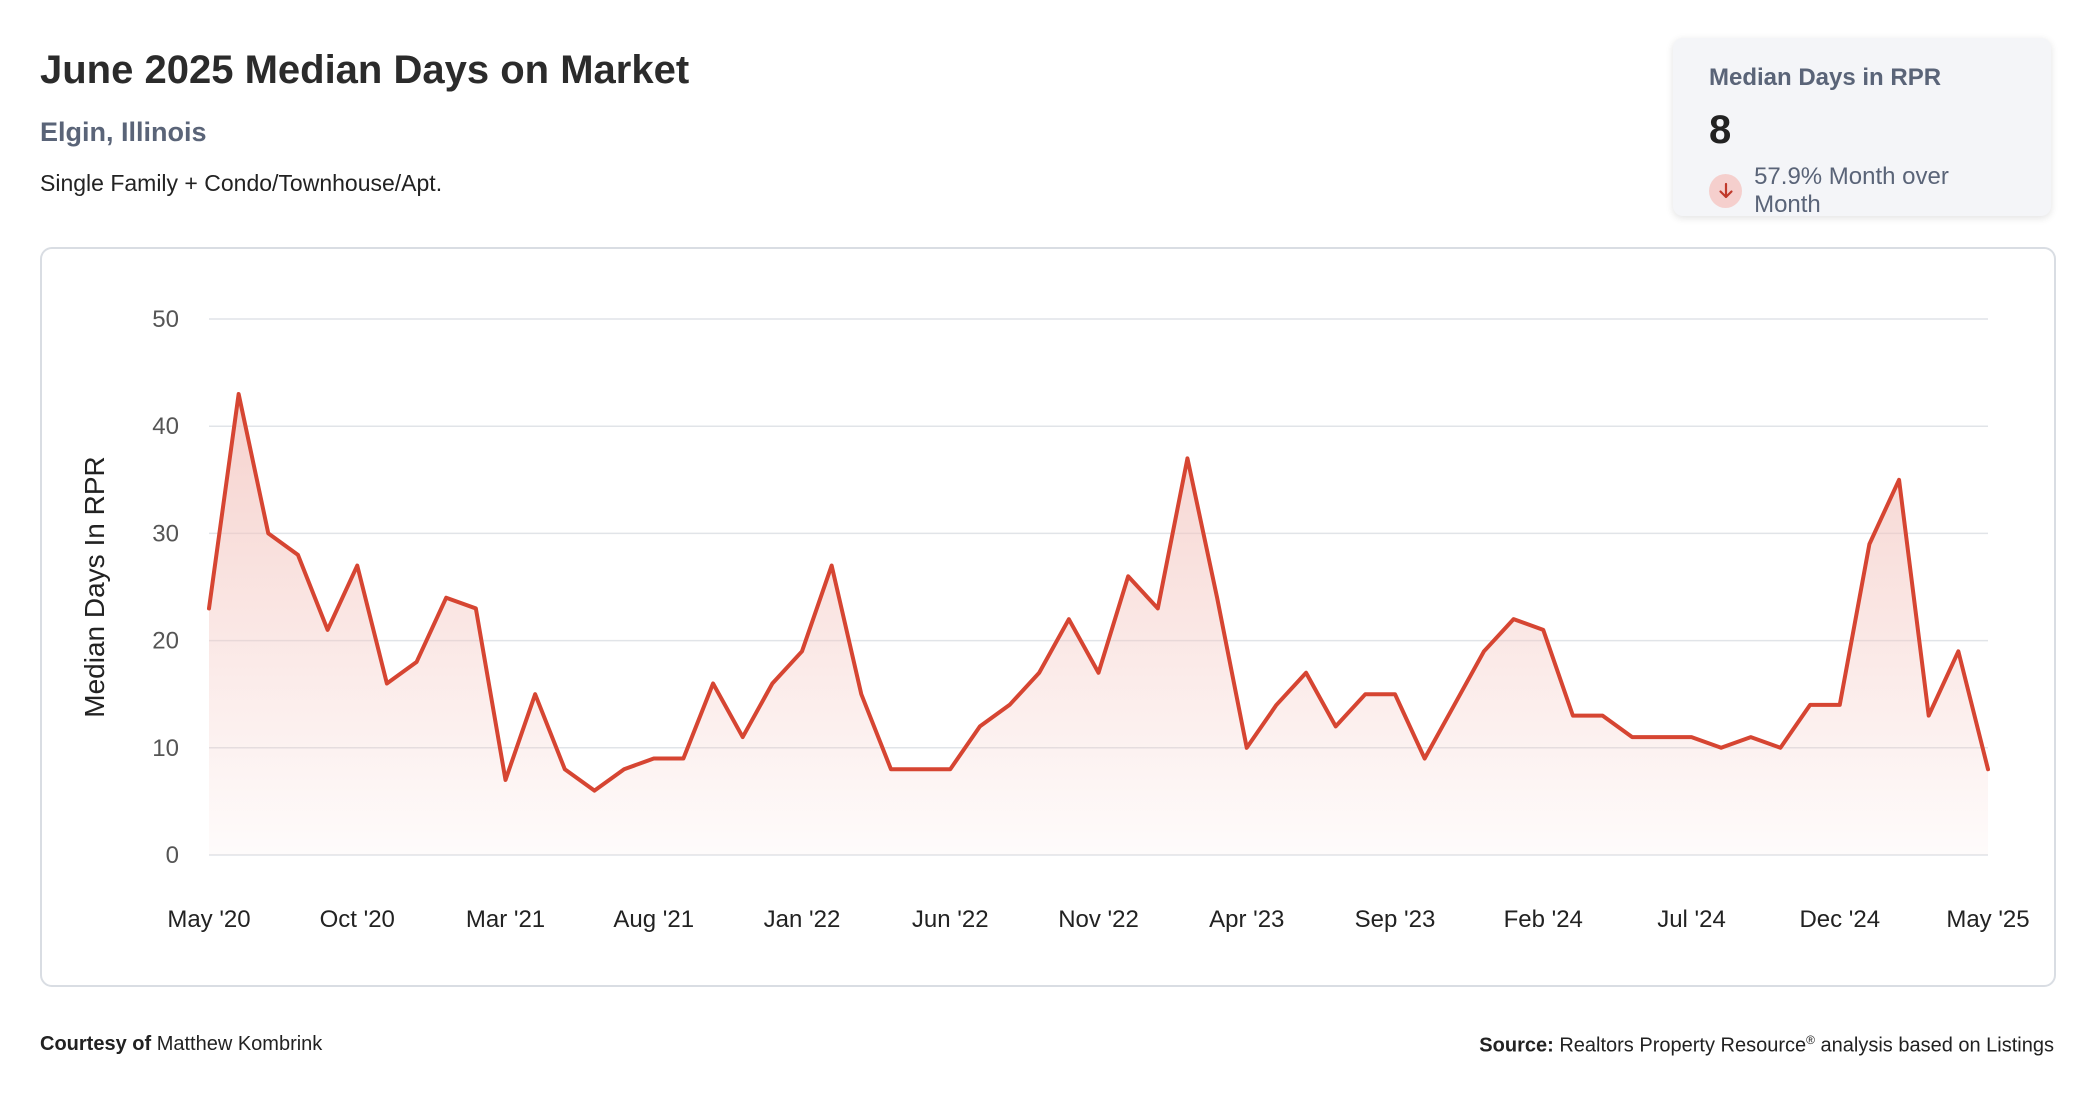  I want to click on arrow-down-icon, so click(1726, 191).